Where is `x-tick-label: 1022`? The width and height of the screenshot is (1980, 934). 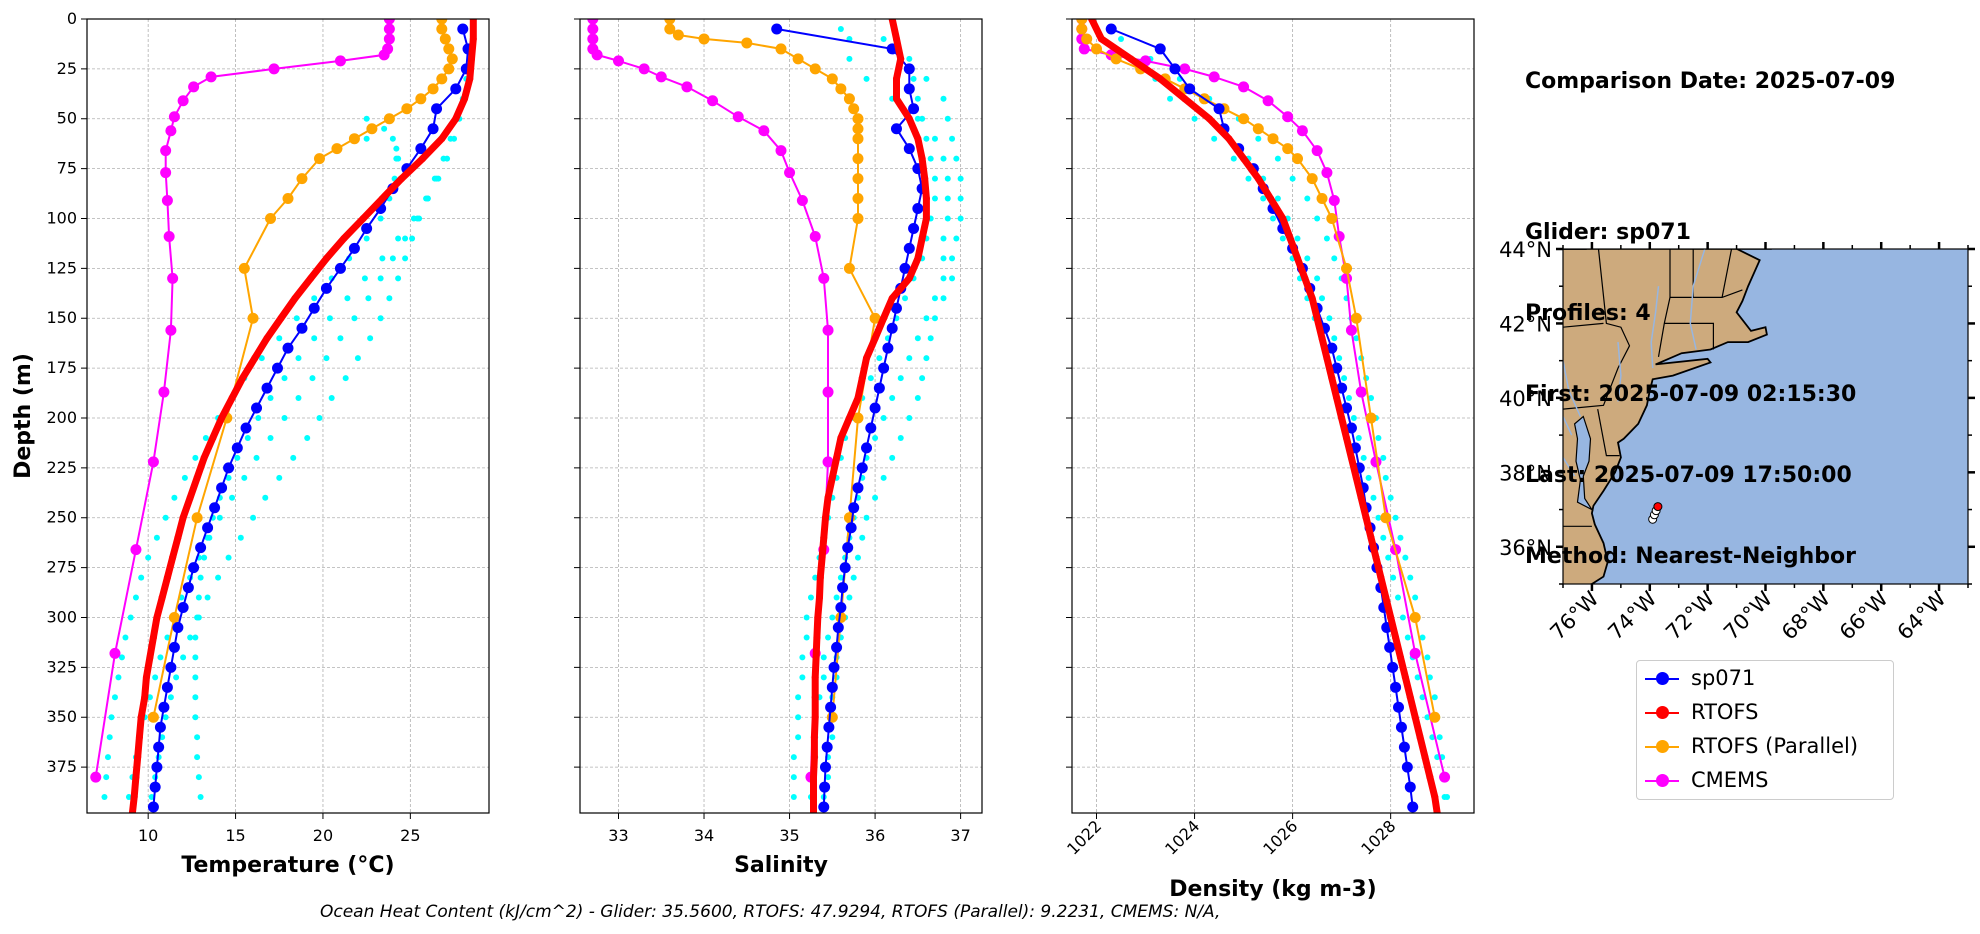
x-tick-label: 1022 is located at coordinates (1084, 837).